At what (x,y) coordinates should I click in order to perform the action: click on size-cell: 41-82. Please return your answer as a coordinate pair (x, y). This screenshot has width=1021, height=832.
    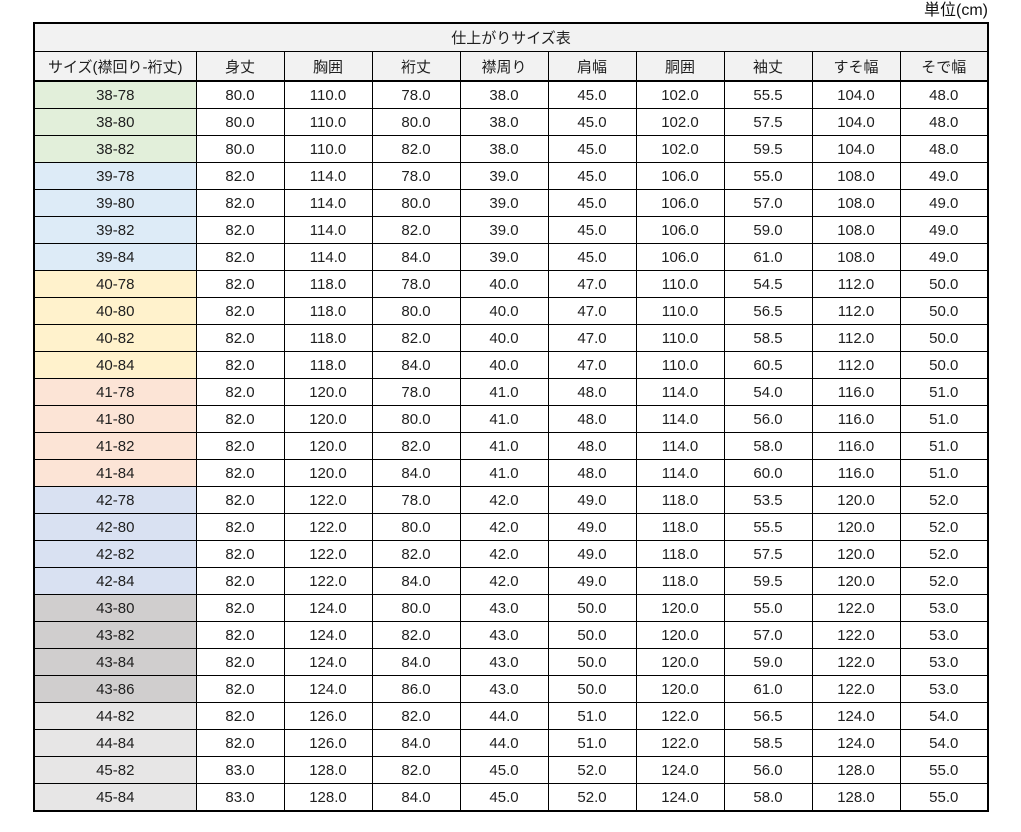
    Looking at the image, I should click on (115, 446).